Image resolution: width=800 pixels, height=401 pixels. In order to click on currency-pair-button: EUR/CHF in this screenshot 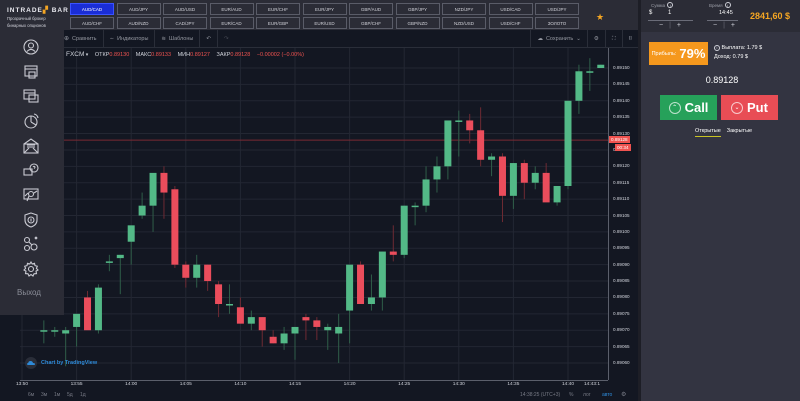, I will do `click(278, 9)`.